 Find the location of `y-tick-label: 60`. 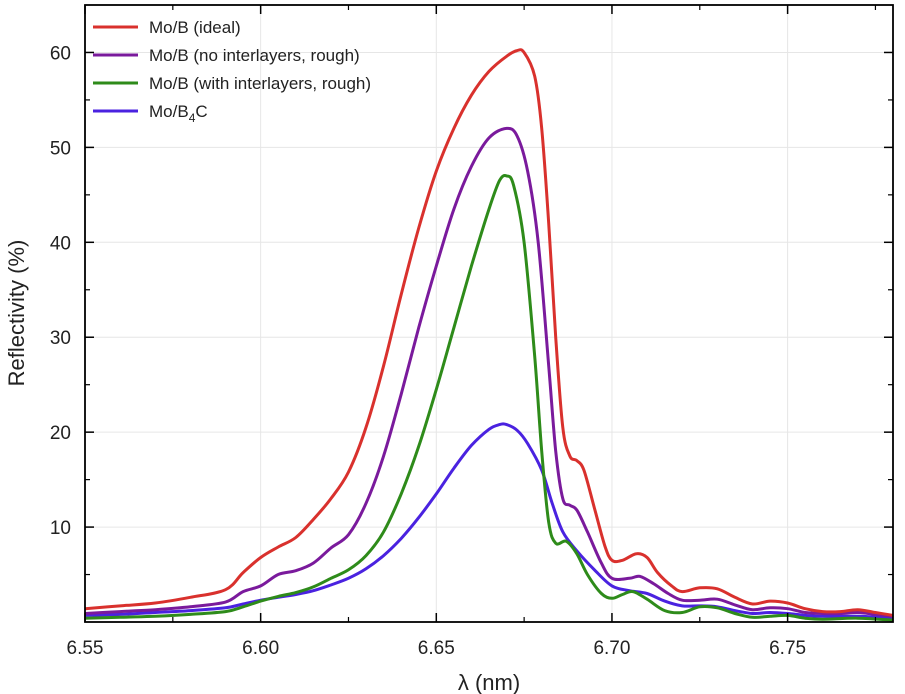

y-tick-label: 60 is located at coordinates (60, 53).